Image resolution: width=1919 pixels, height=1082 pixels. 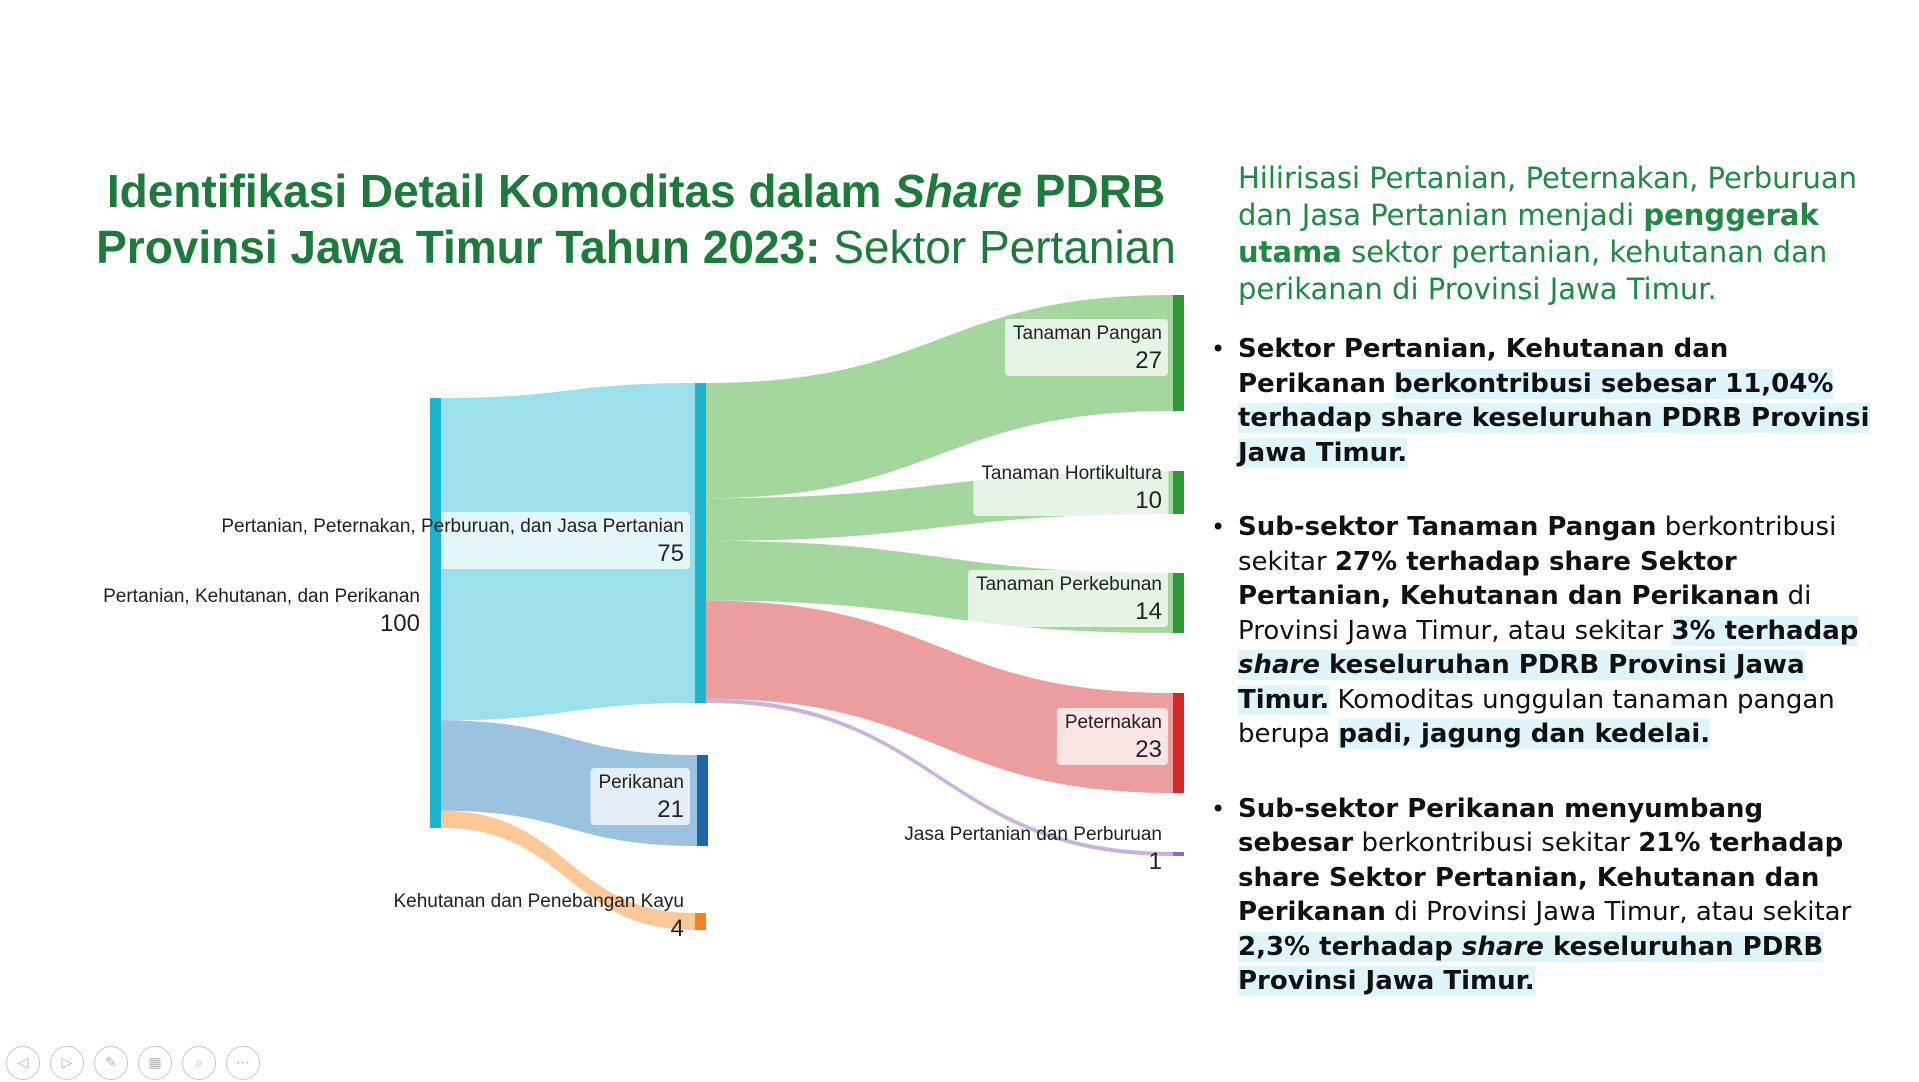 I want to click on sankey-label-box-kebun, so click(x=1068, y=598).